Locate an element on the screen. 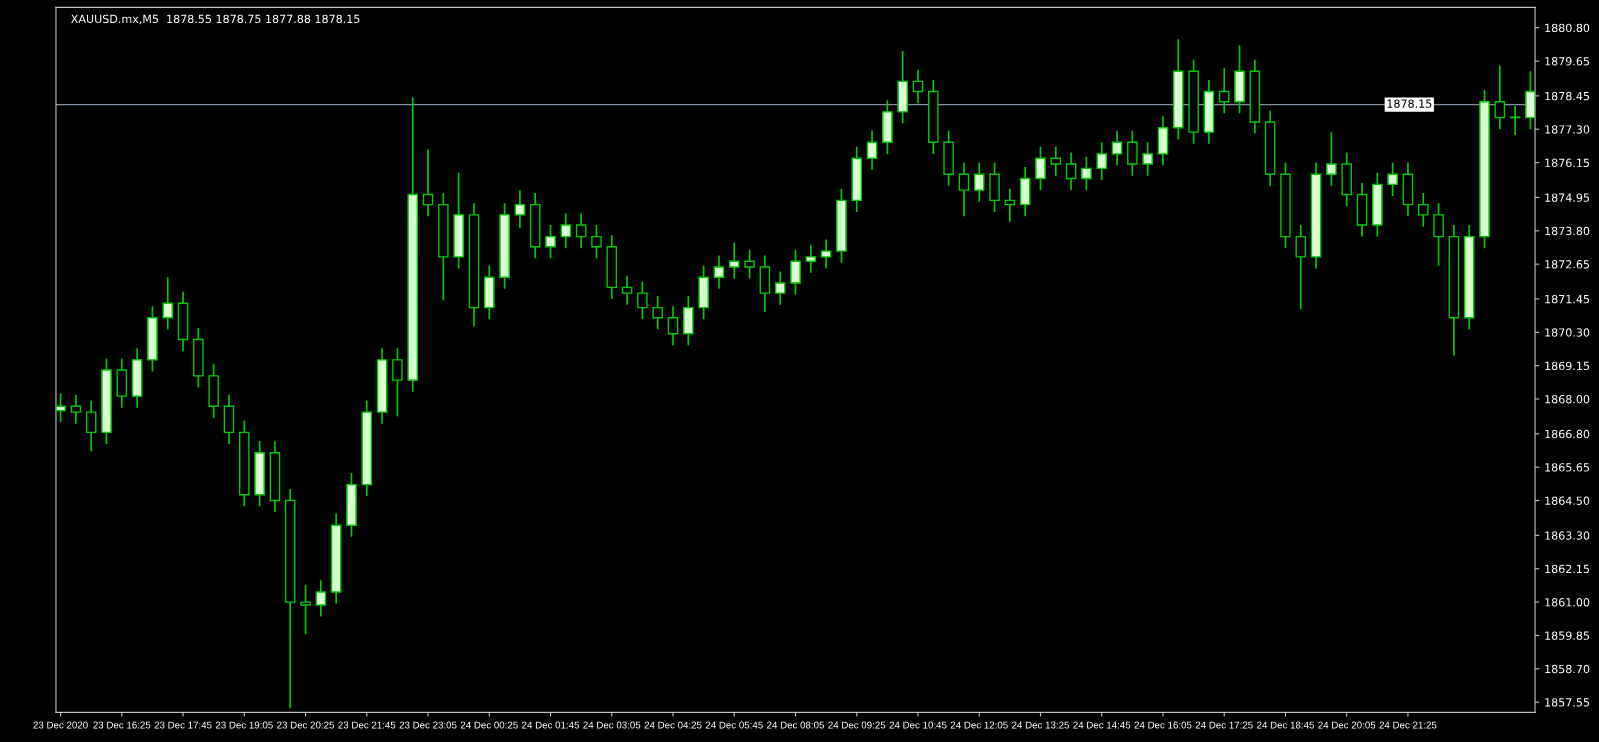  x-tick-label: 23 Dec 21:45 is located at coordinates (367, 725).